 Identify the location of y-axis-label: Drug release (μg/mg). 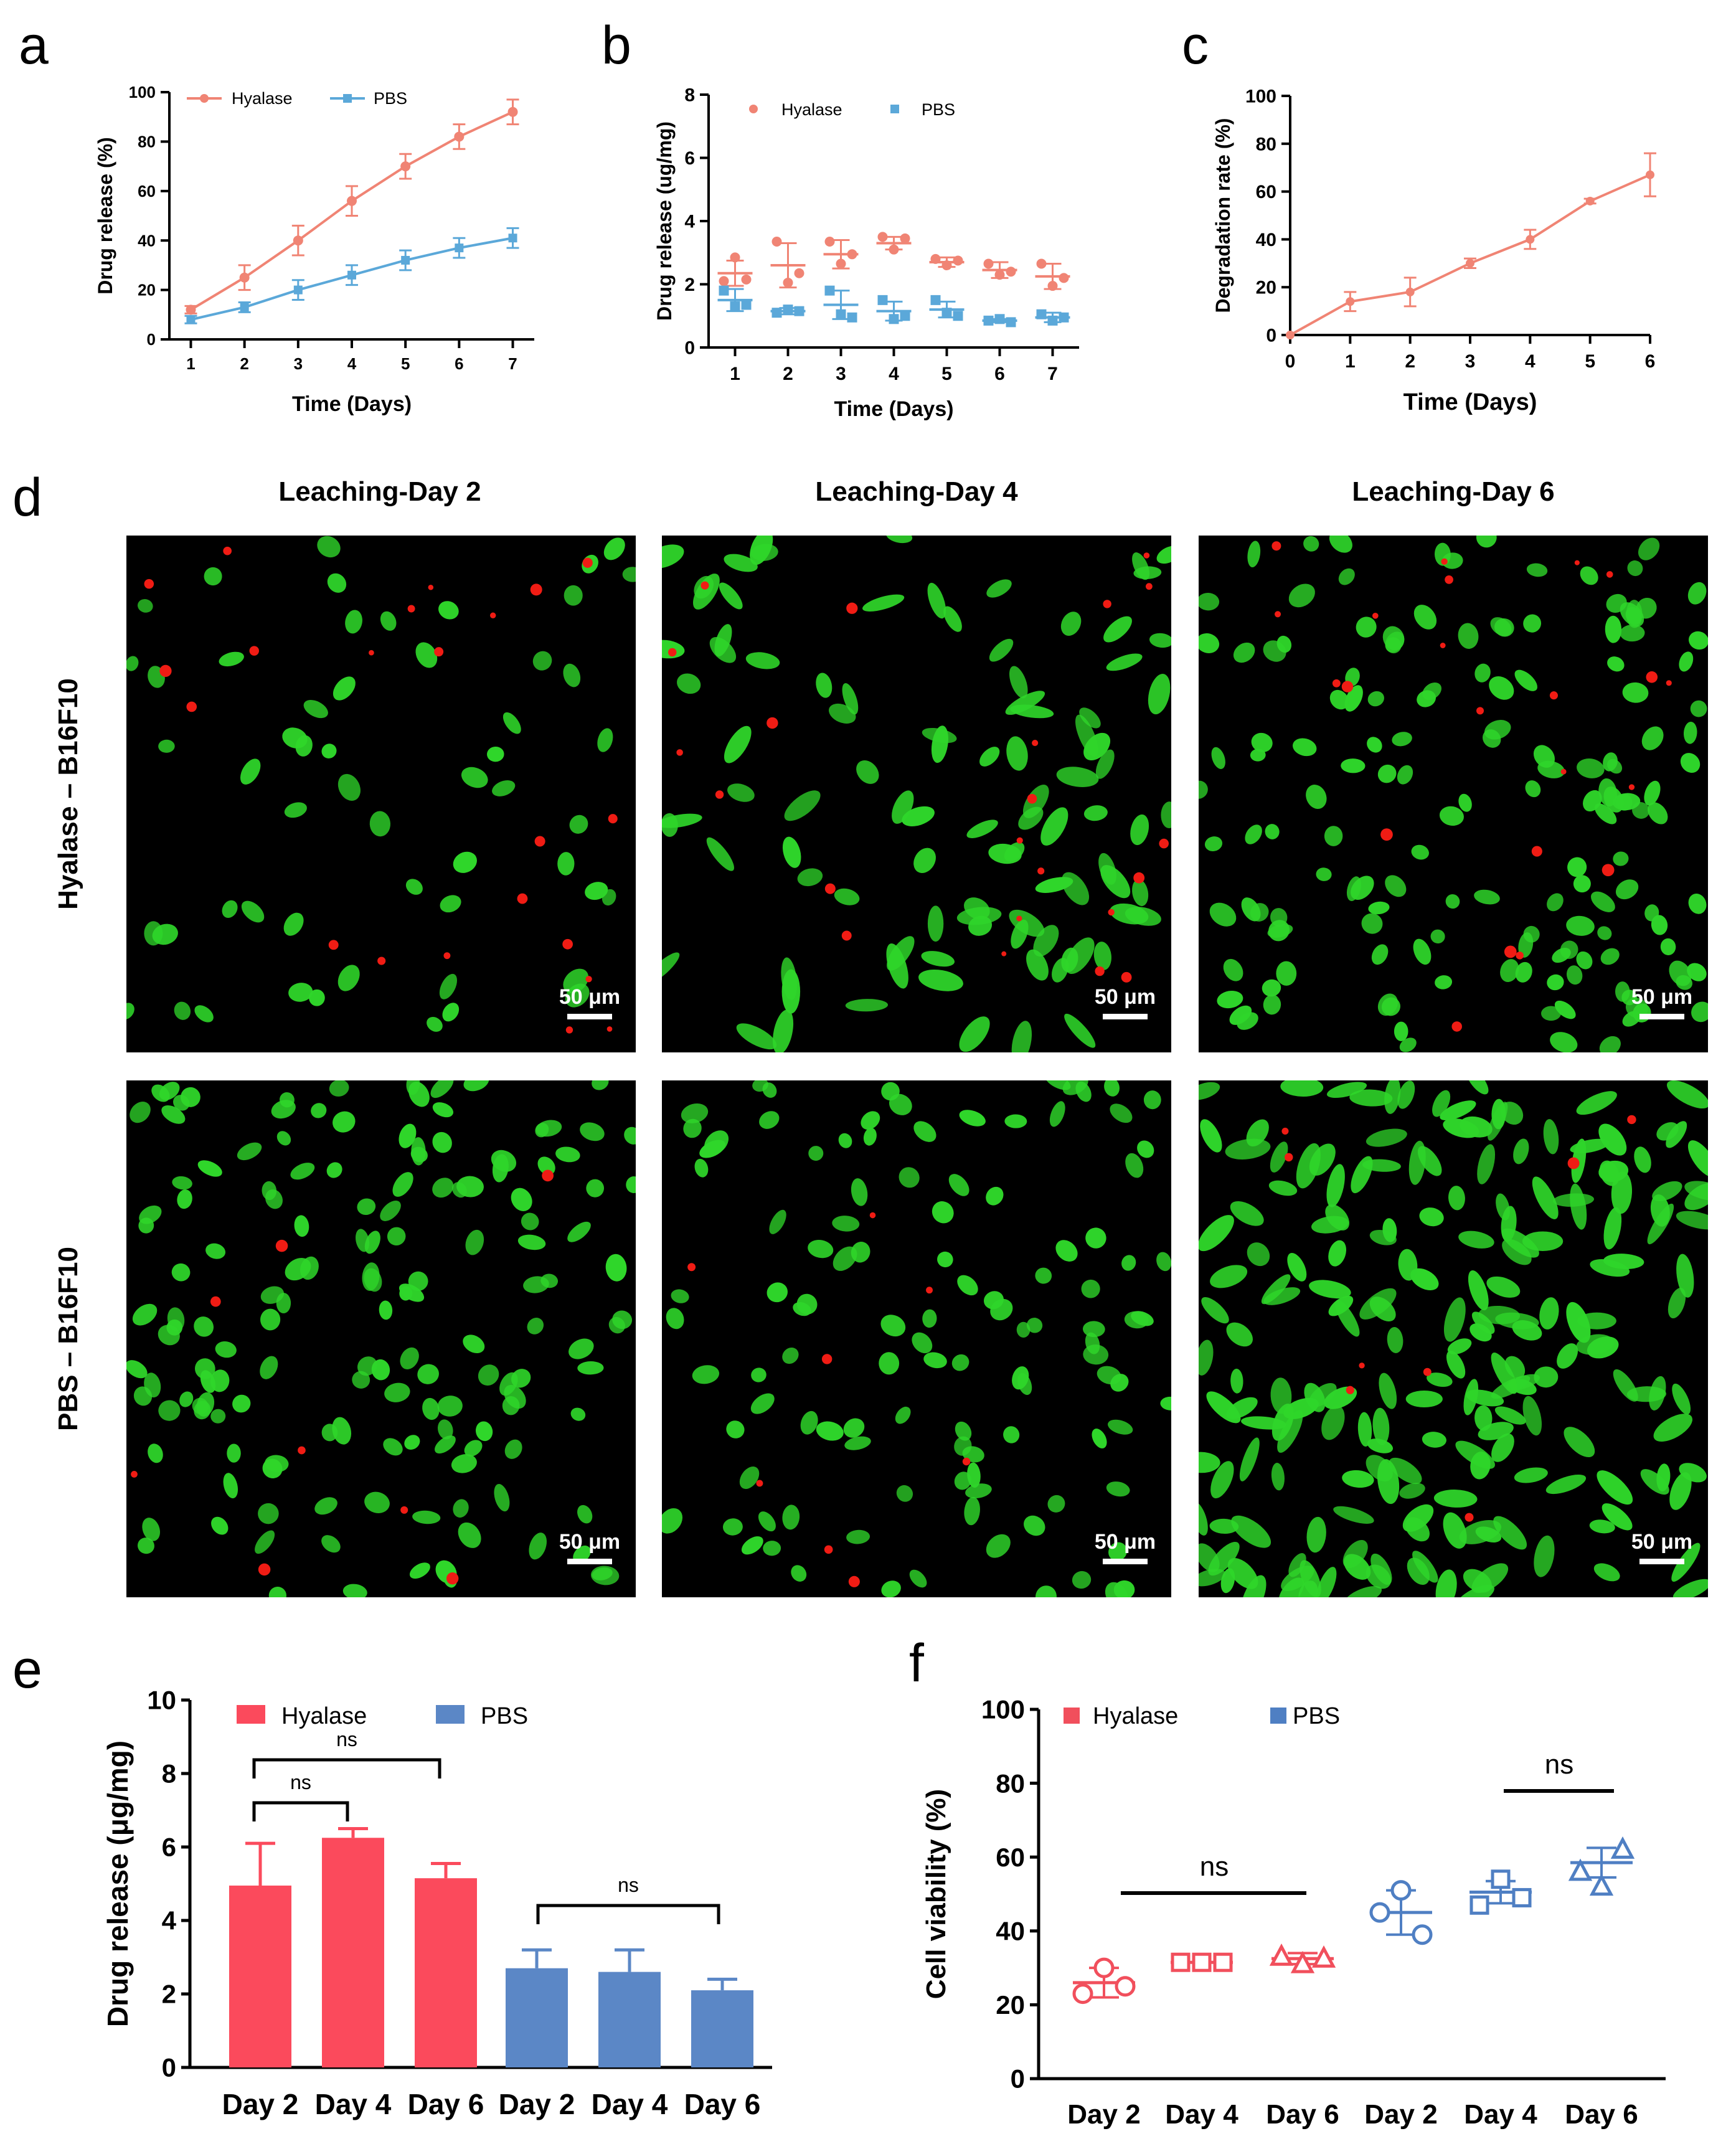
(117, 1884).